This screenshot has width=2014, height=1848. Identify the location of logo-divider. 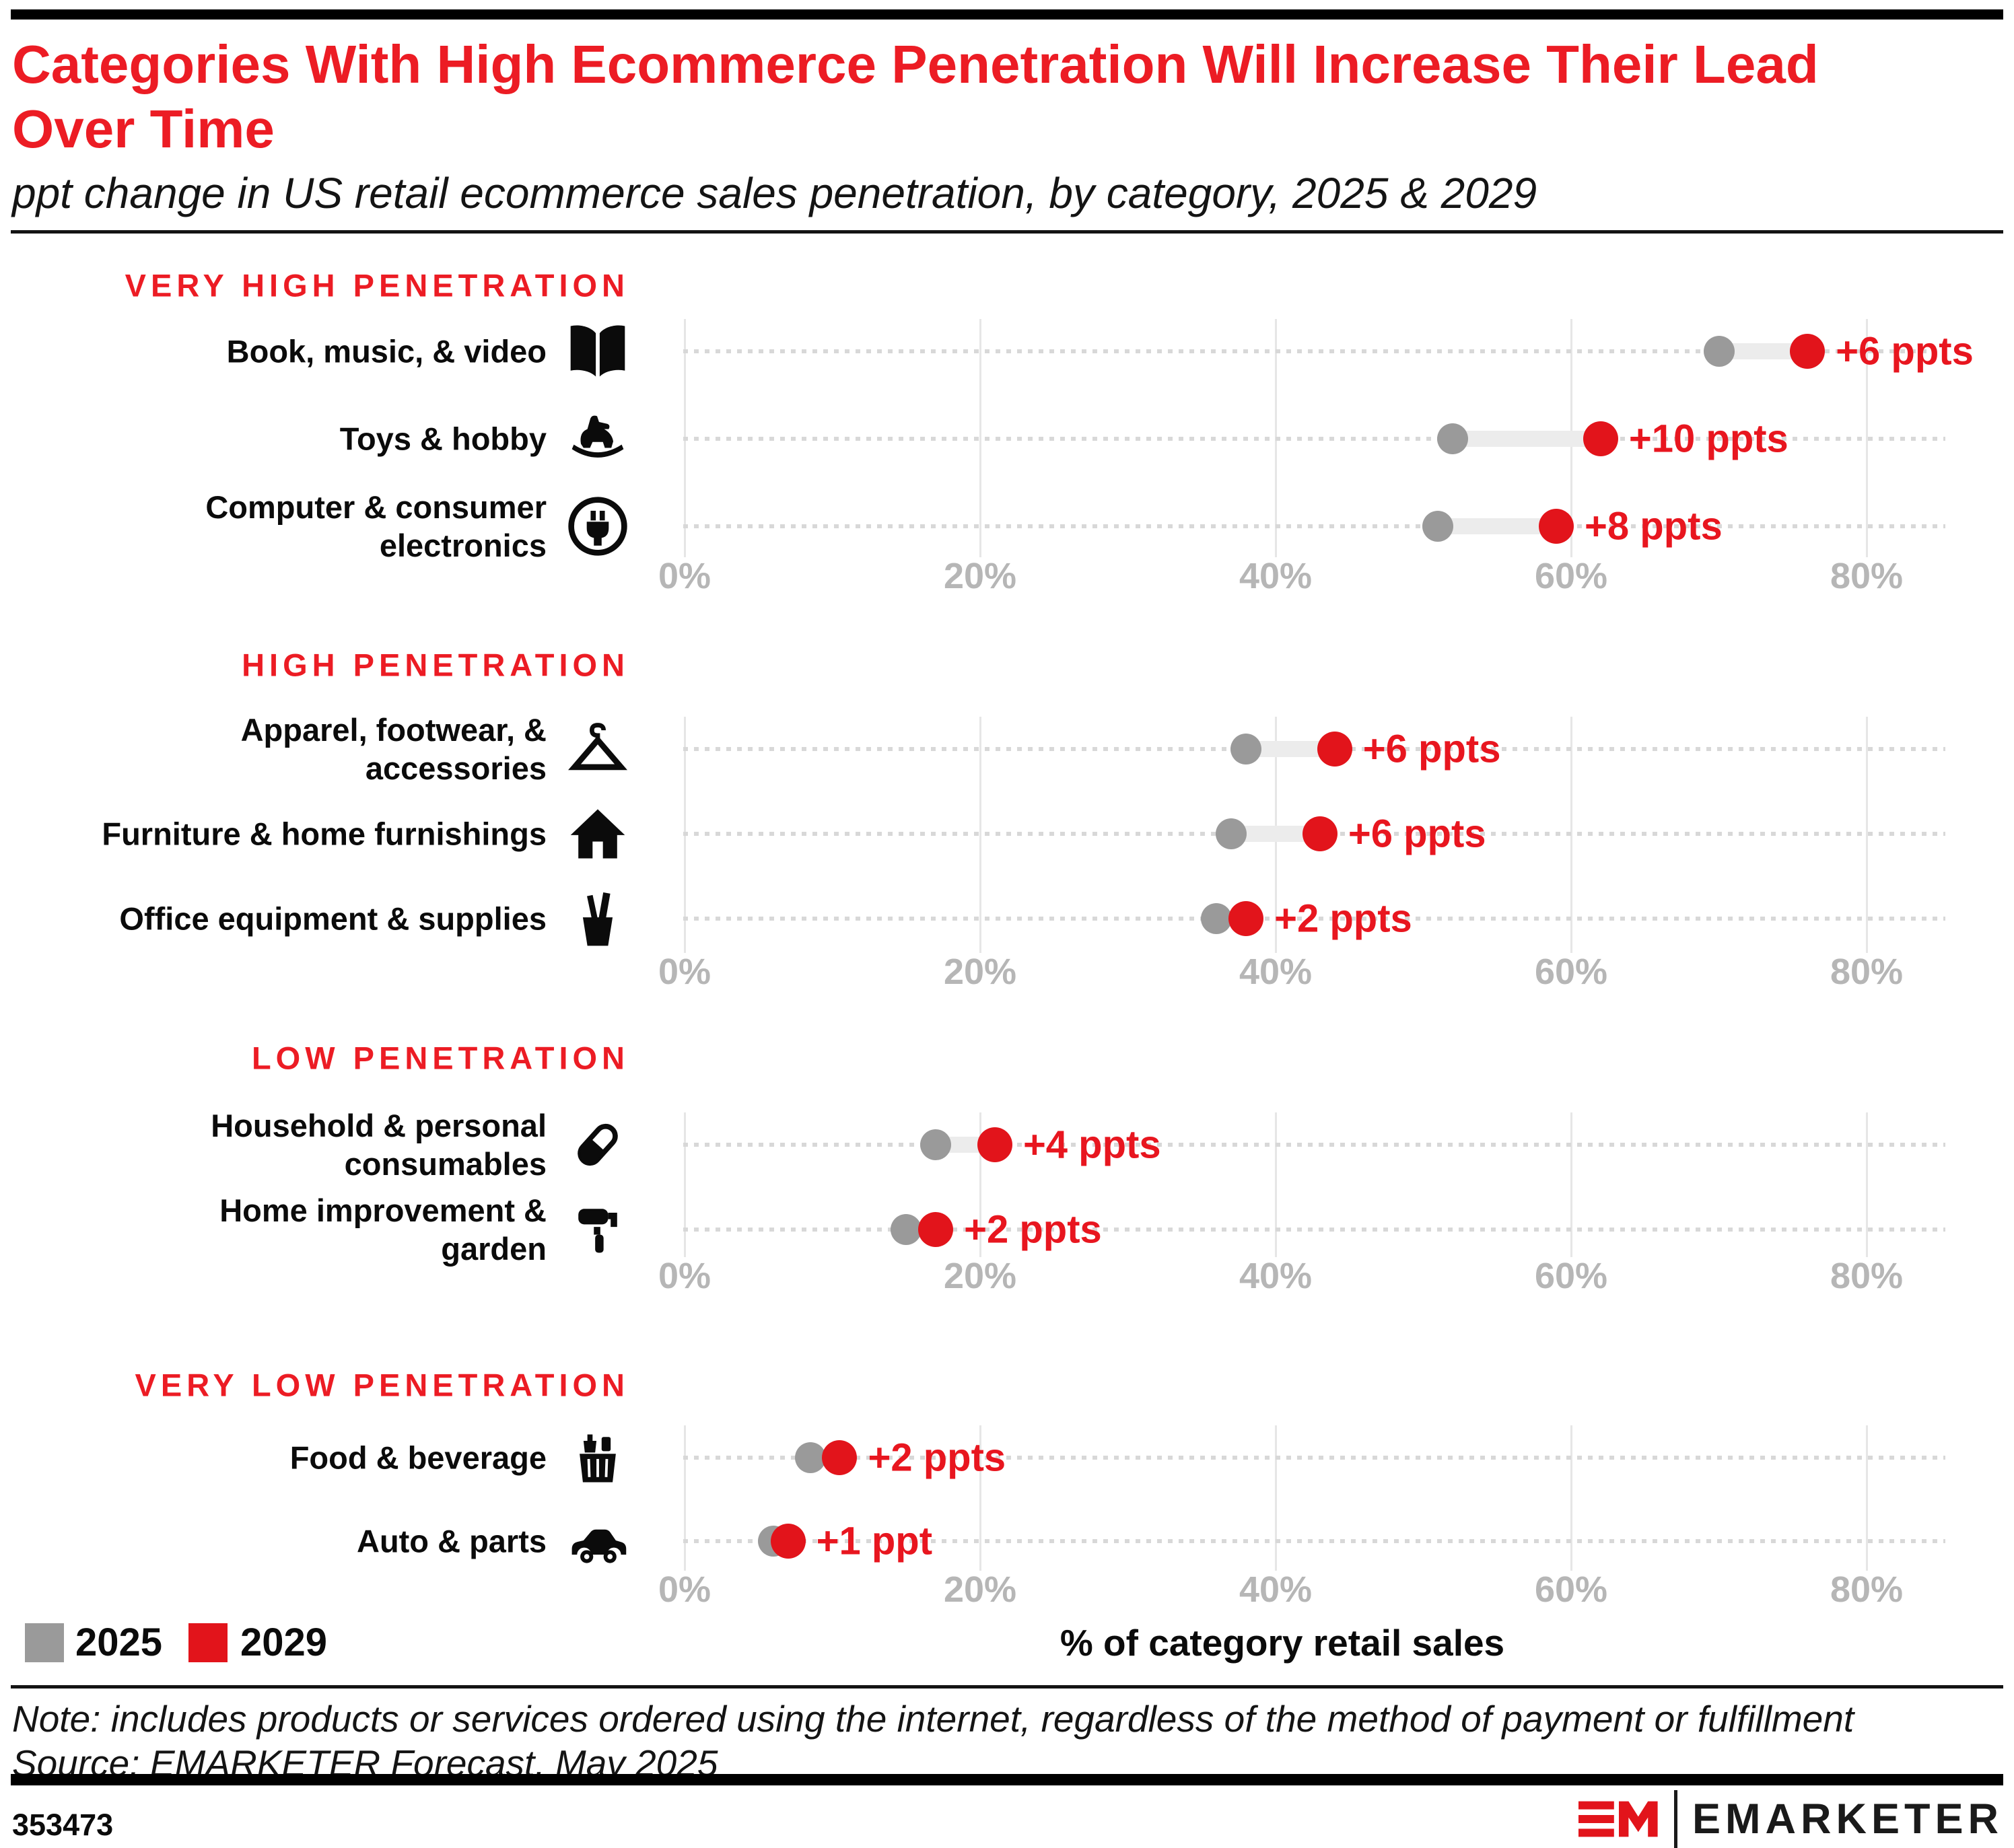
(1675, 1819).